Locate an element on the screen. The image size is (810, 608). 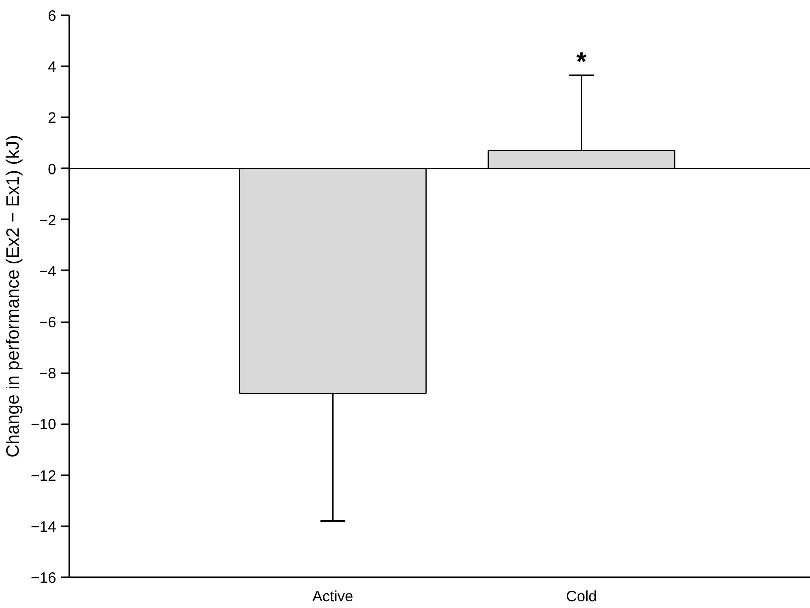
annotation: * is located at coordinates (582, 61).